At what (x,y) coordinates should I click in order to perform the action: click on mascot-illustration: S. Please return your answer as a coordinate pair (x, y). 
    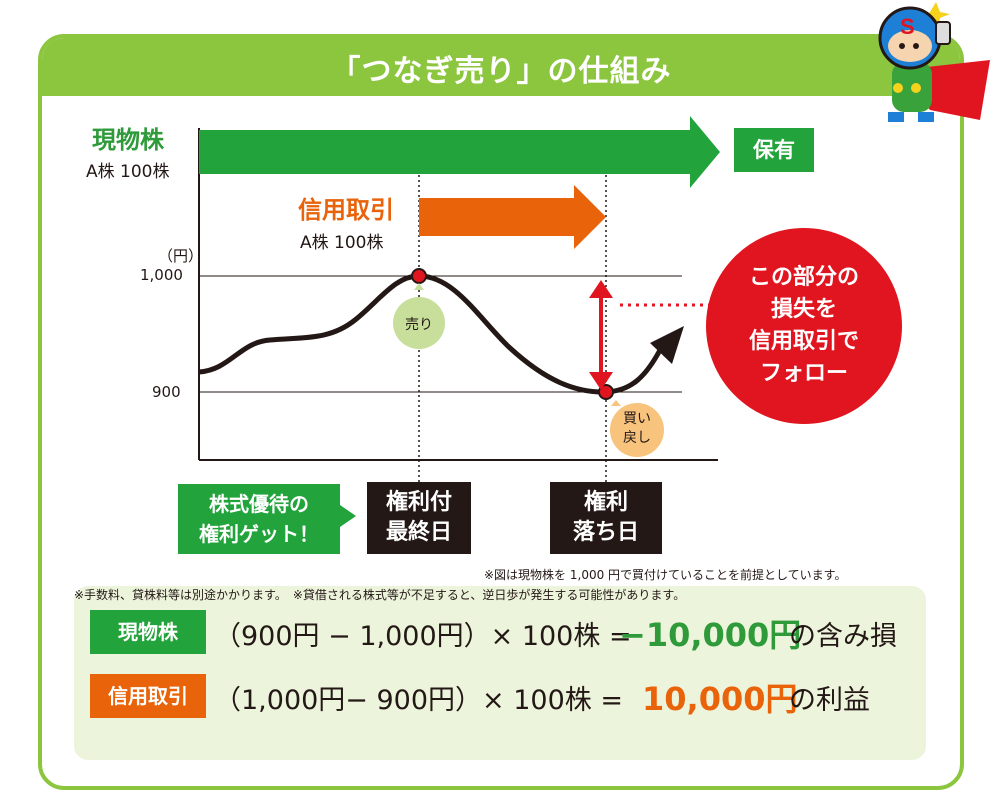
    Looking at the image, I should click on (934, 62).